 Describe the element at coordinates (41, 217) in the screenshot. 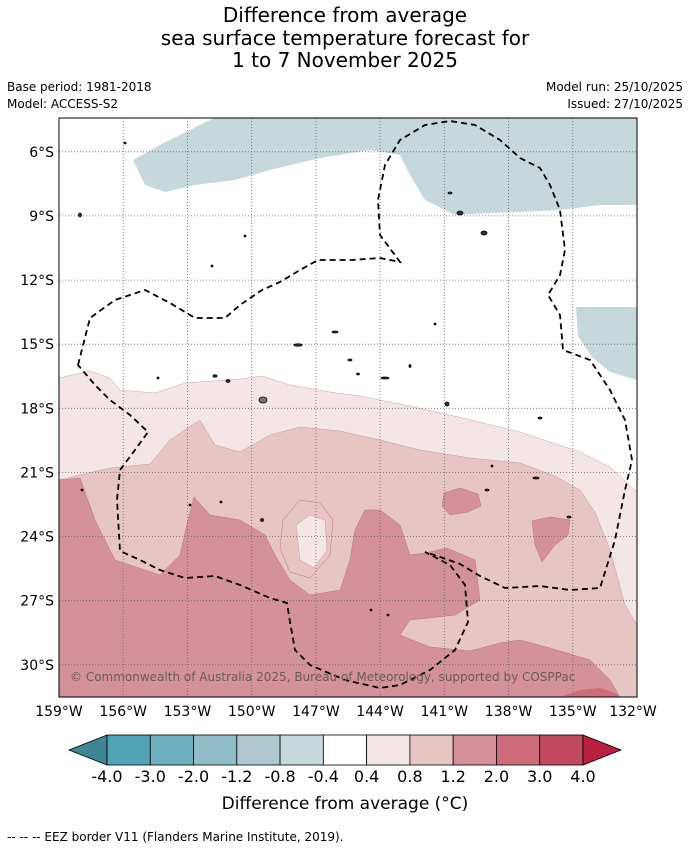

I see `lat-tick-label: 9°S` at that location.